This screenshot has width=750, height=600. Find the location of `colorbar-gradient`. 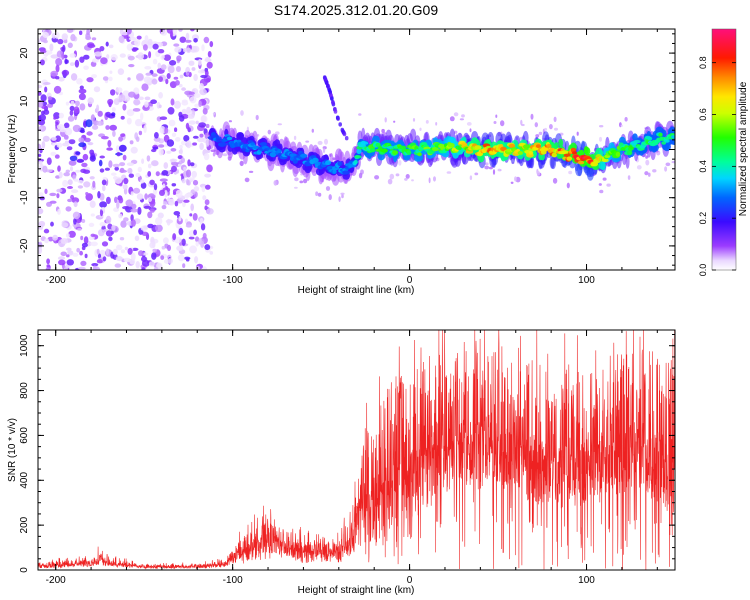

colorbar-gradient is located at coordinates (724, 149).